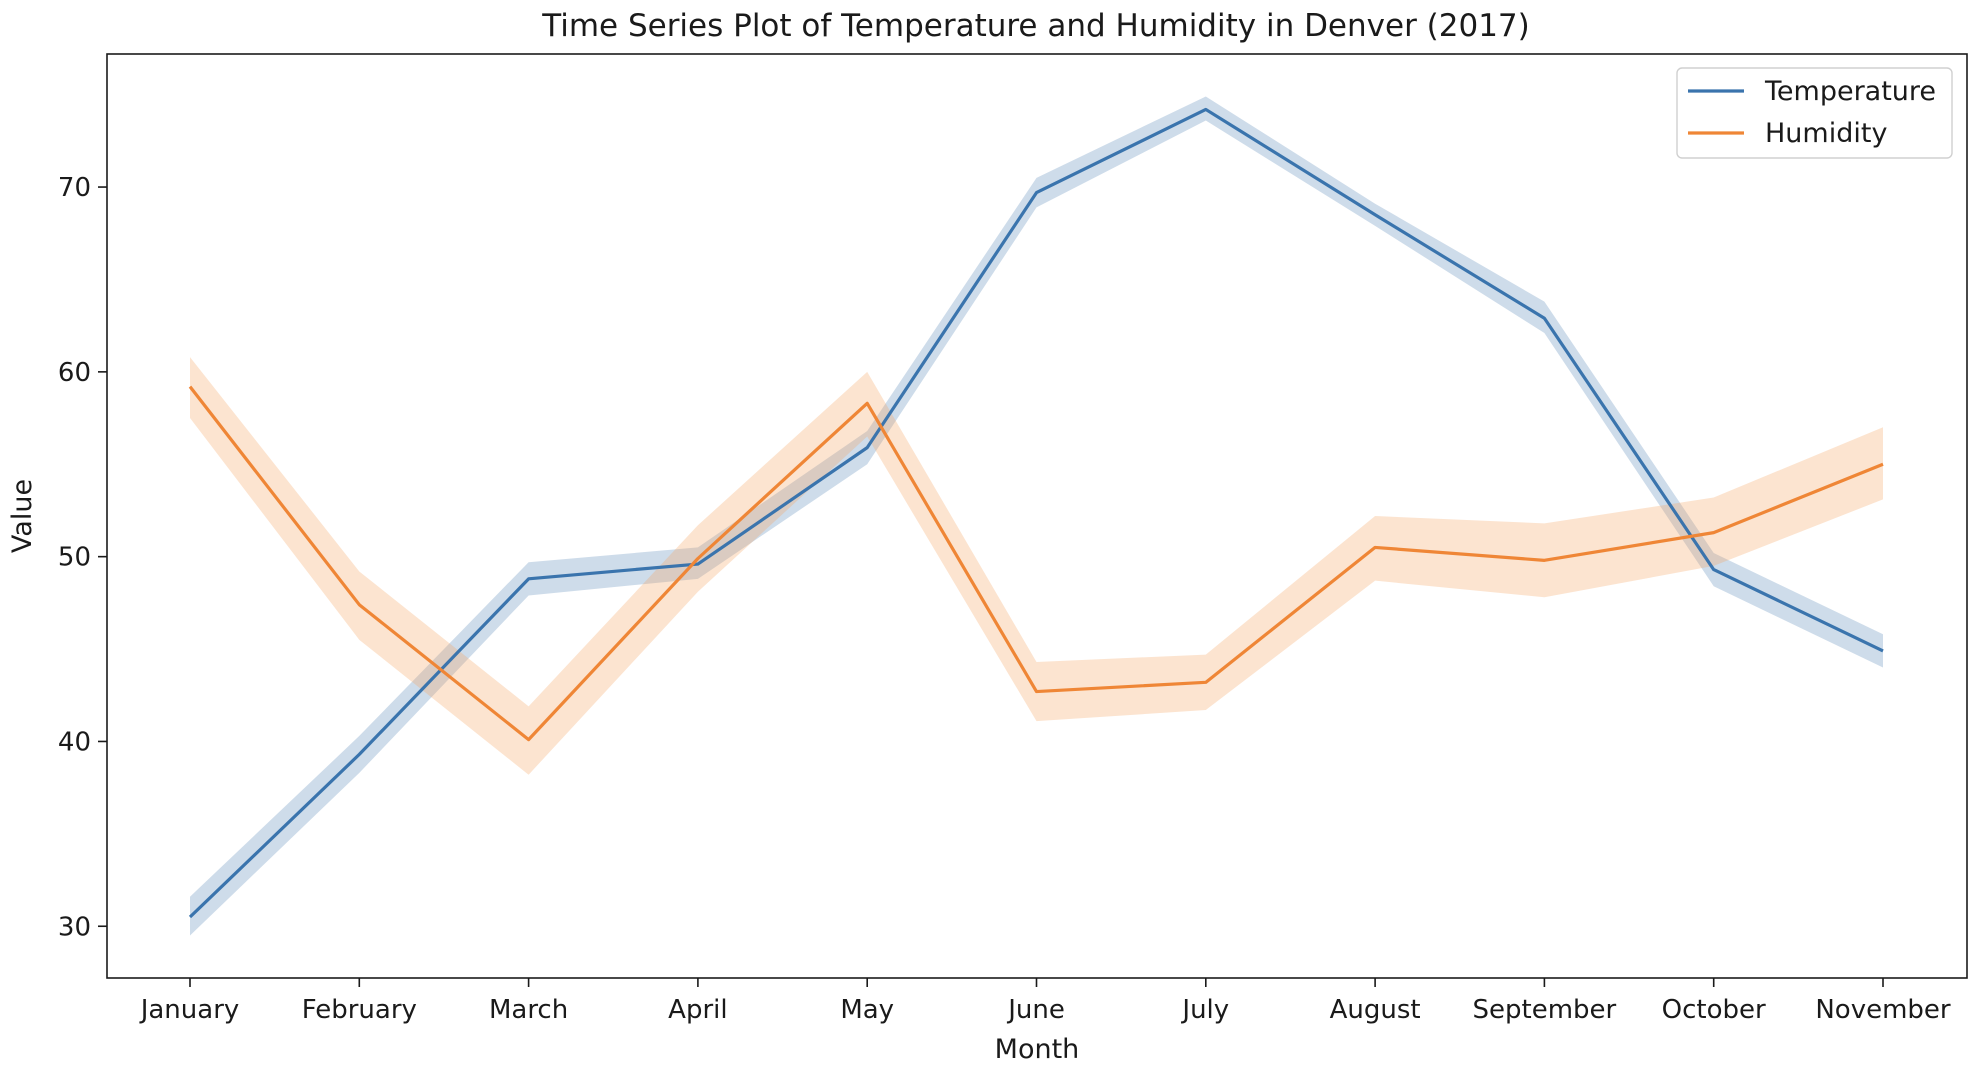 This screenshot has width=1978, height=1072. Describe the element at coordinates (74, 373) in the screenshot. I see `y-tick-label: 60` at that location.